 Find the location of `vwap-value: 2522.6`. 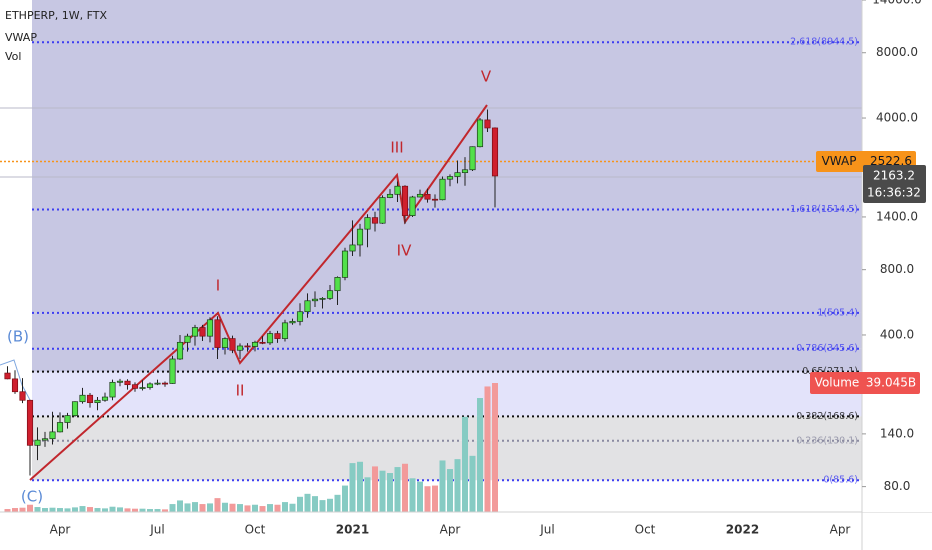

vwap-value: 2522.6 is located at coordinates (891, 161).